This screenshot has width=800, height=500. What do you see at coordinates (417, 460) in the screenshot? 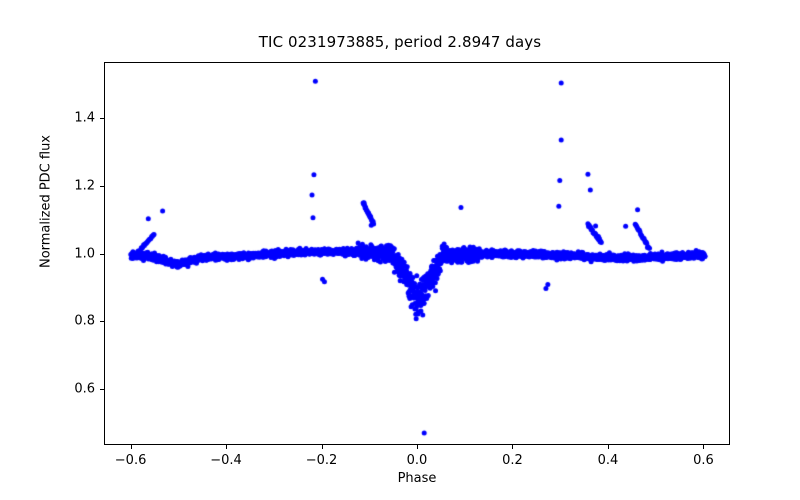
I see `x-tick-label: 0.0` at bounding box center [417, 460].